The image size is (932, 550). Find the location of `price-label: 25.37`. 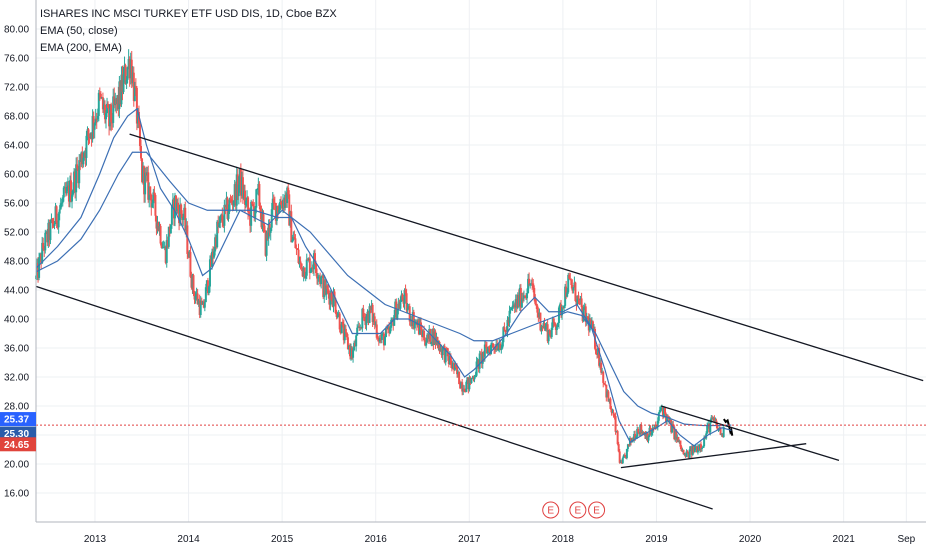

price-label: 25.37 is located at coordinates (16, 420).